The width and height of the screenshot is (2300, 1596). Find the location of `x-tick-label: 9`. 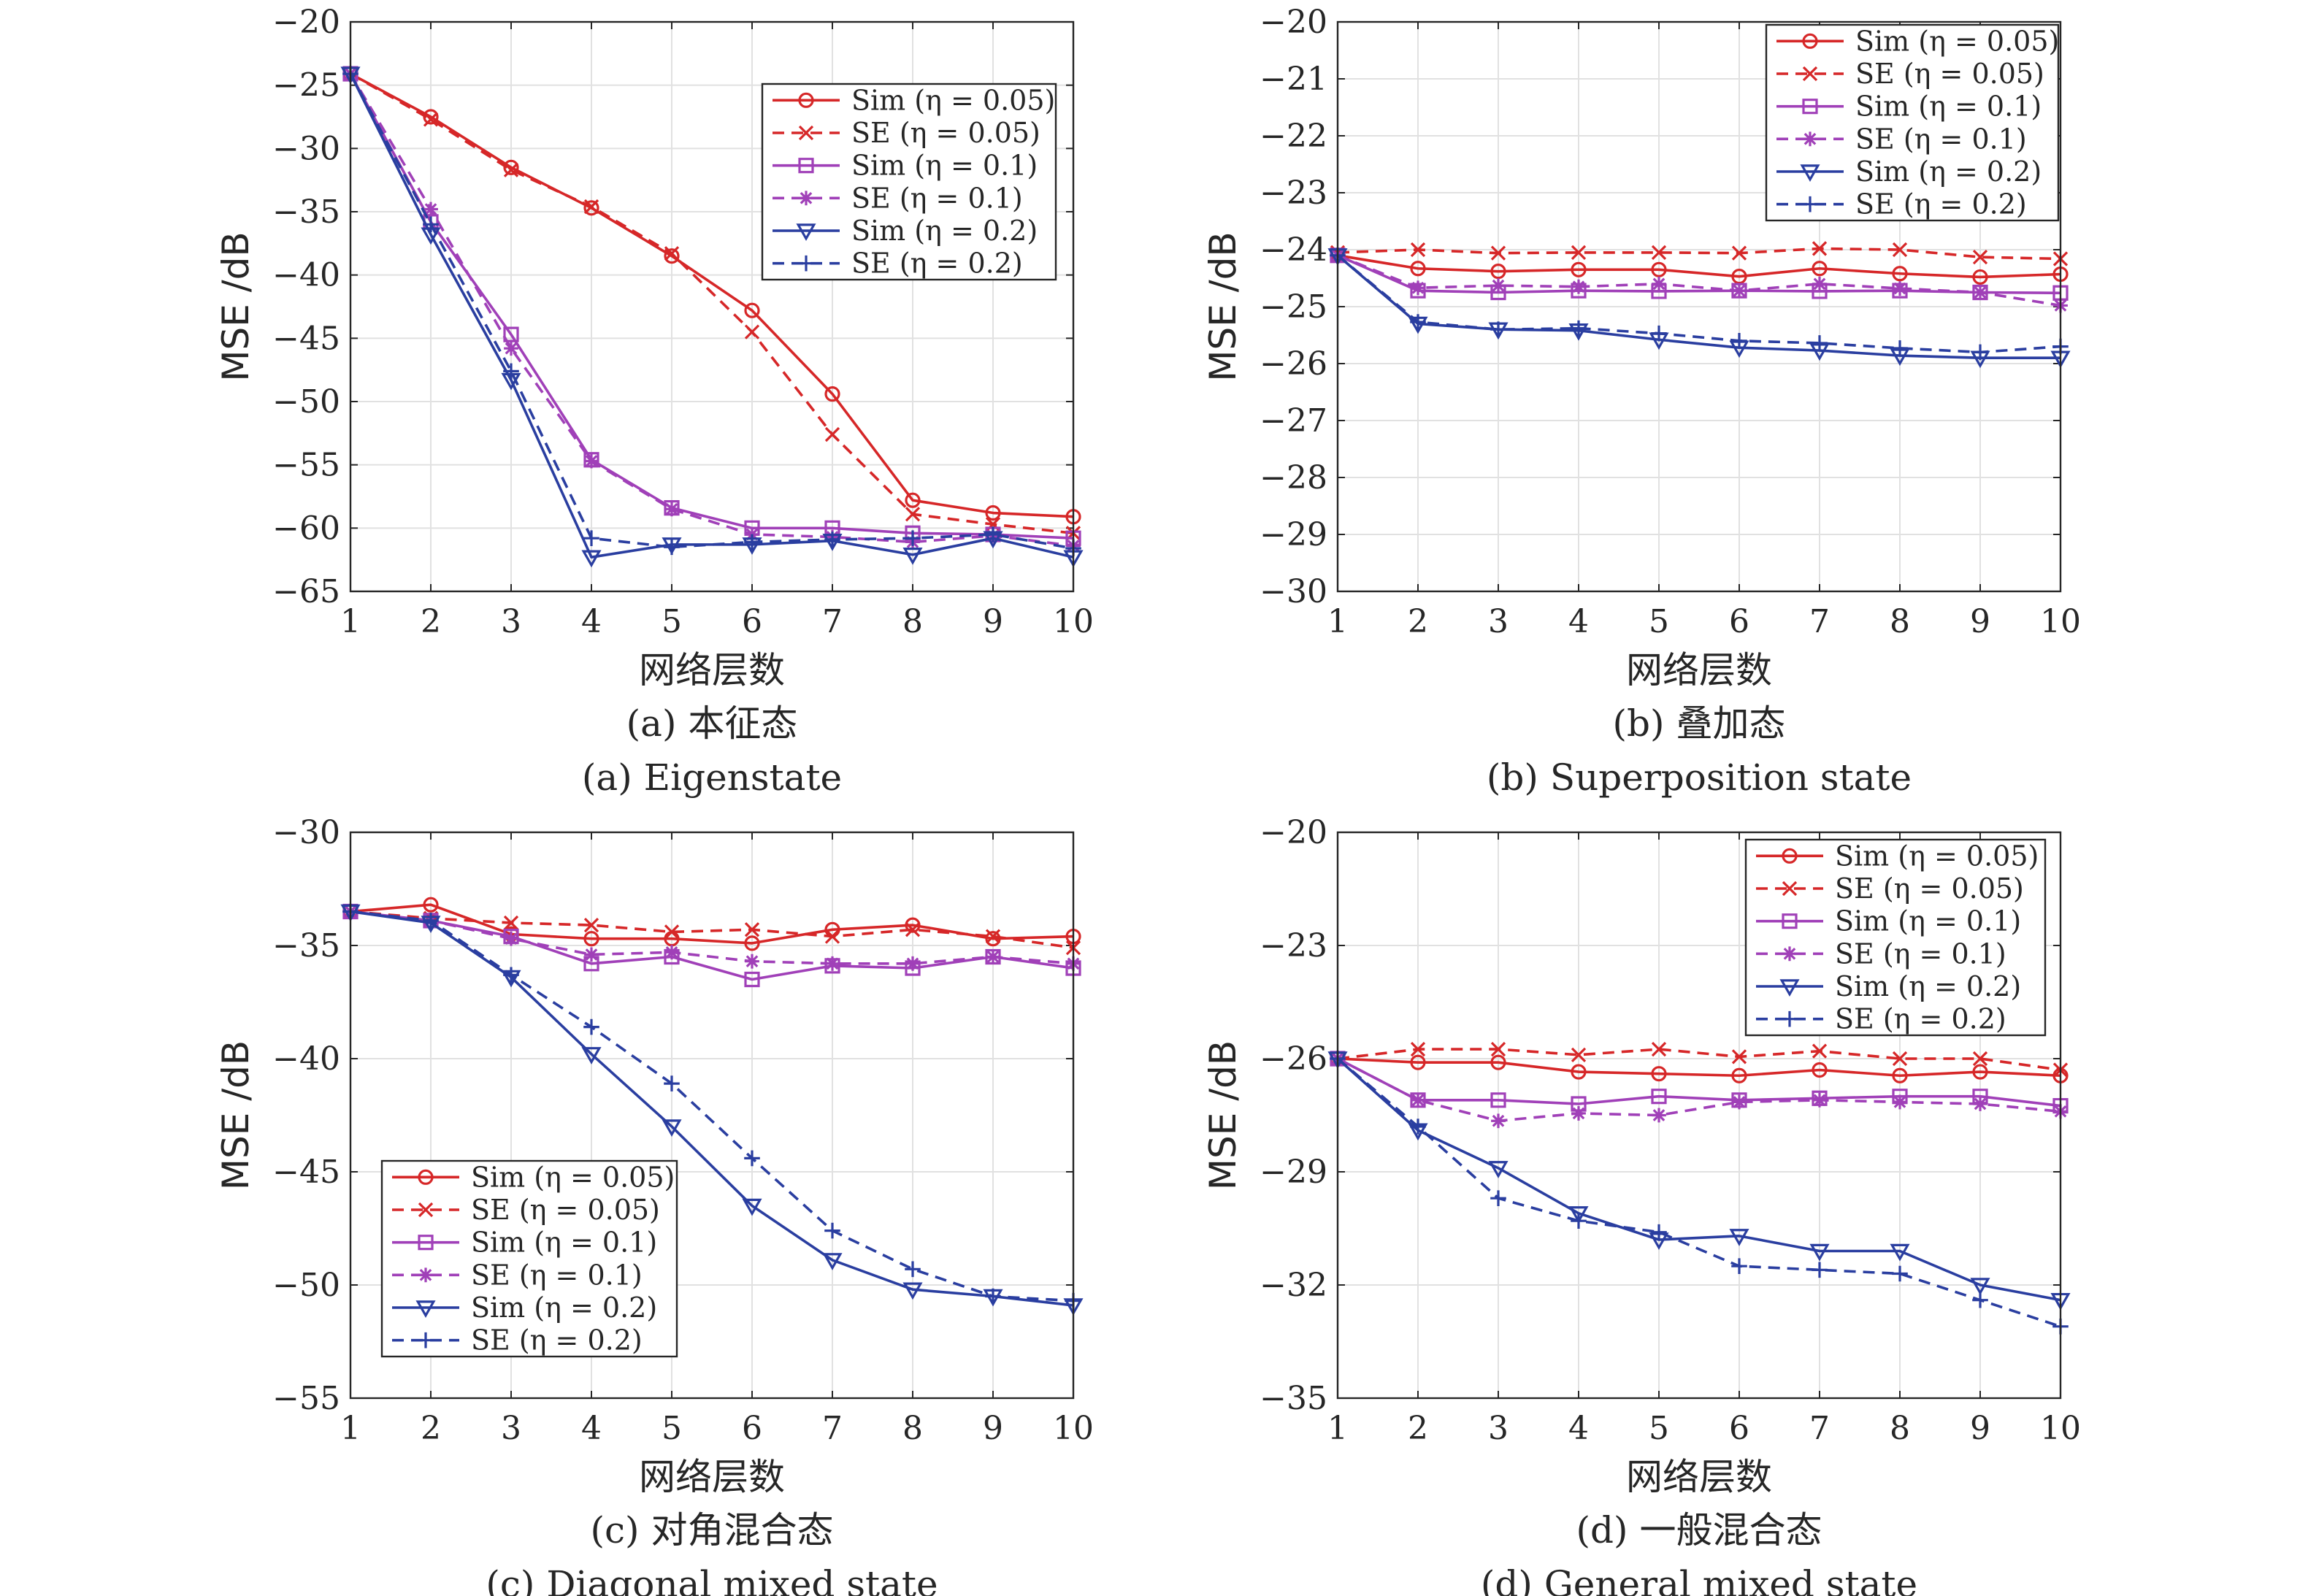

x-tick-label: 9 is located at coordinates (1980, 621).